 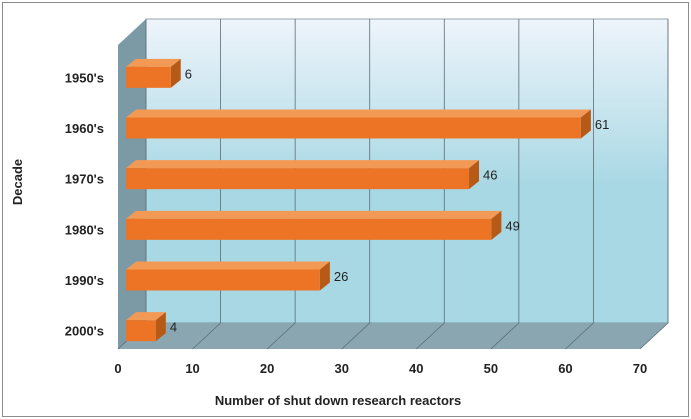 What do you see at coordinates (117, 368) in the screenshot?
I see `x-tick-label: 0` at bounding box center [117, 368].